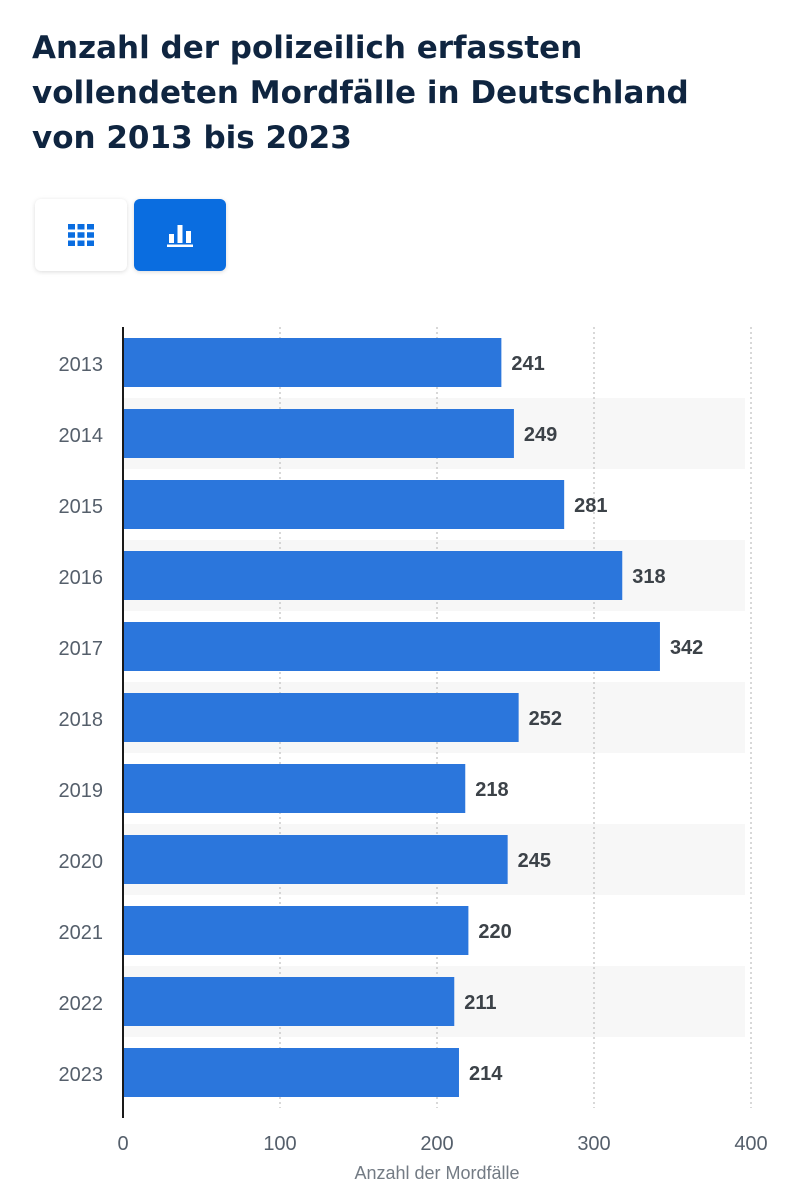 The image size is (792, 1200). I want to click on x-tick-label: 400, so click(750, 1144).